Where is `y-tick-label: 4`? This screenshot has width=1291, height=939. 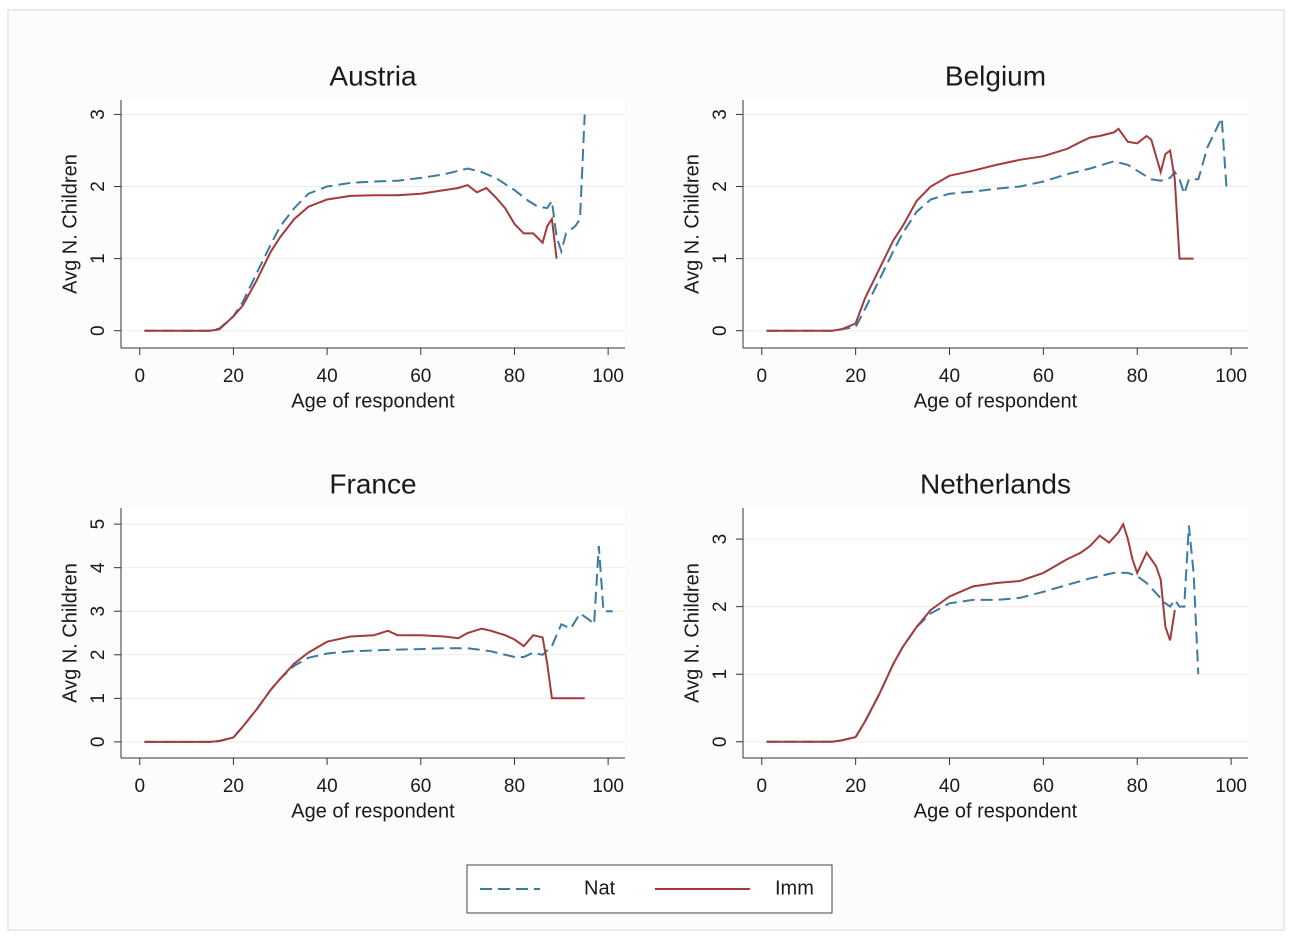 y-tick-label: 4 is located at coordinates (98, 567).